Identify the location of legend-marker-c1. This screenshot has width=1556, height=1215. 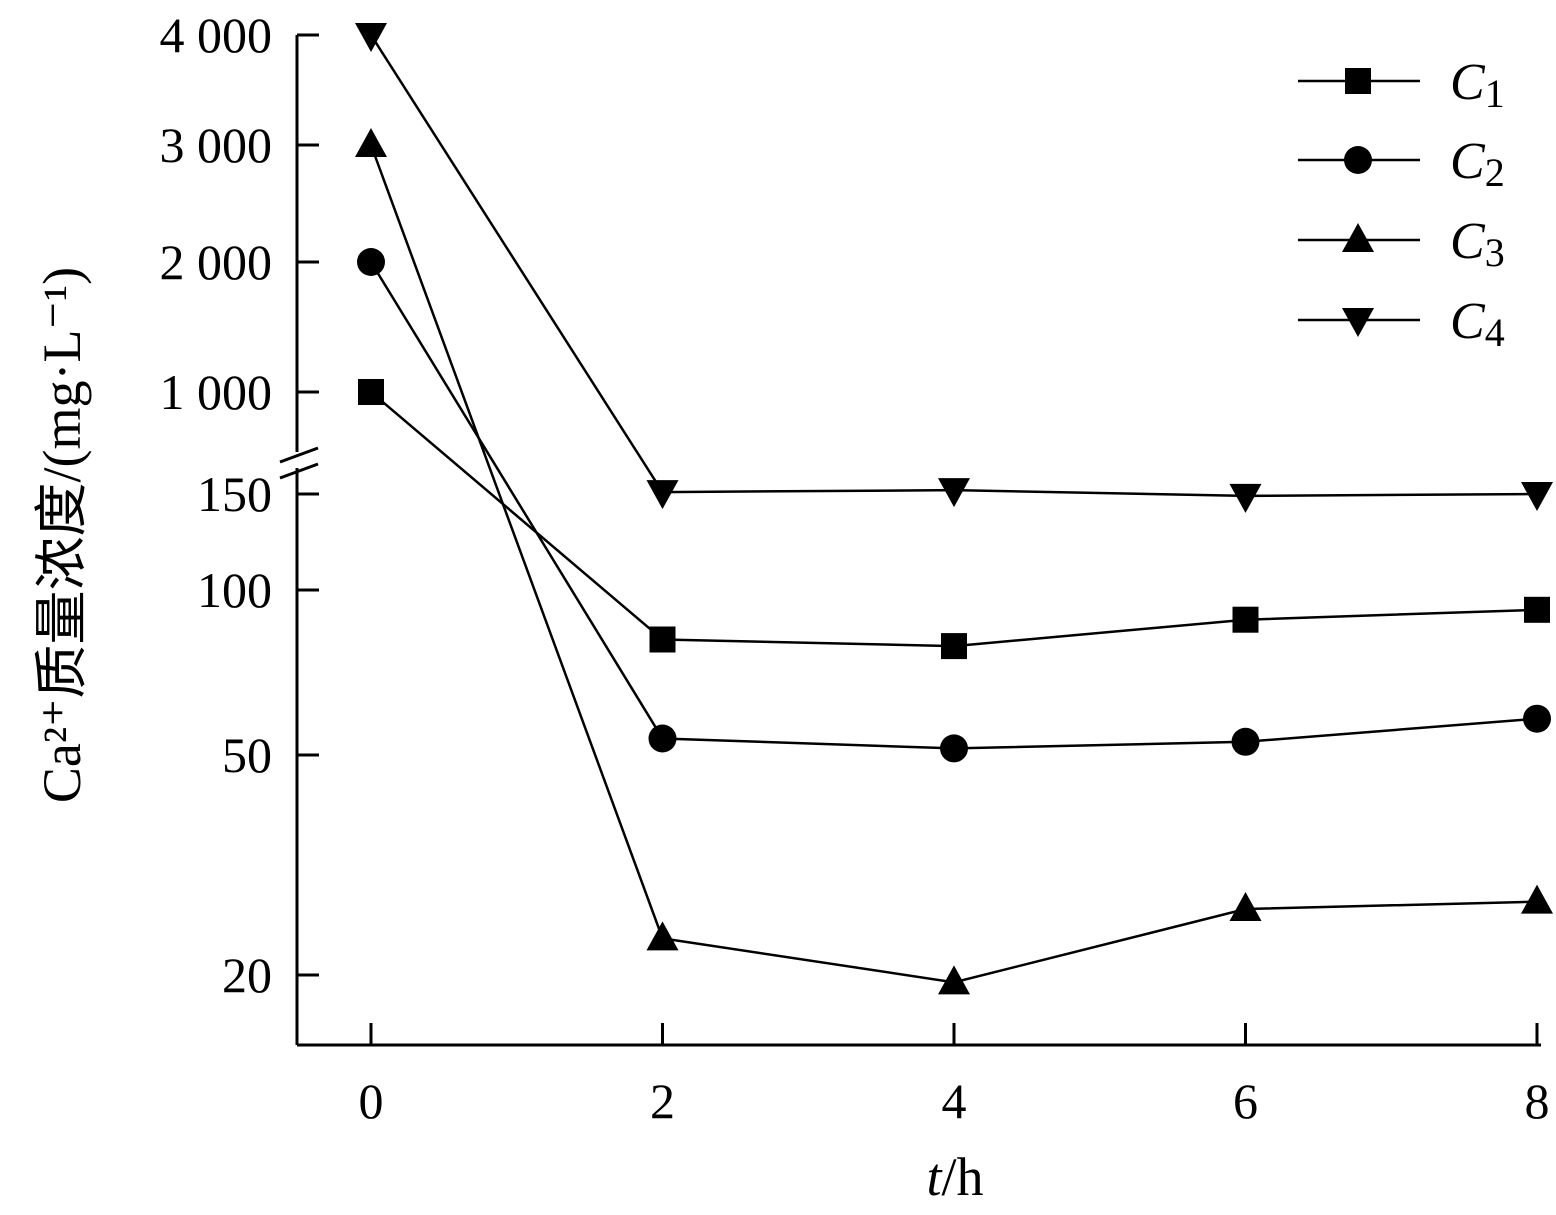
(1358, 81).